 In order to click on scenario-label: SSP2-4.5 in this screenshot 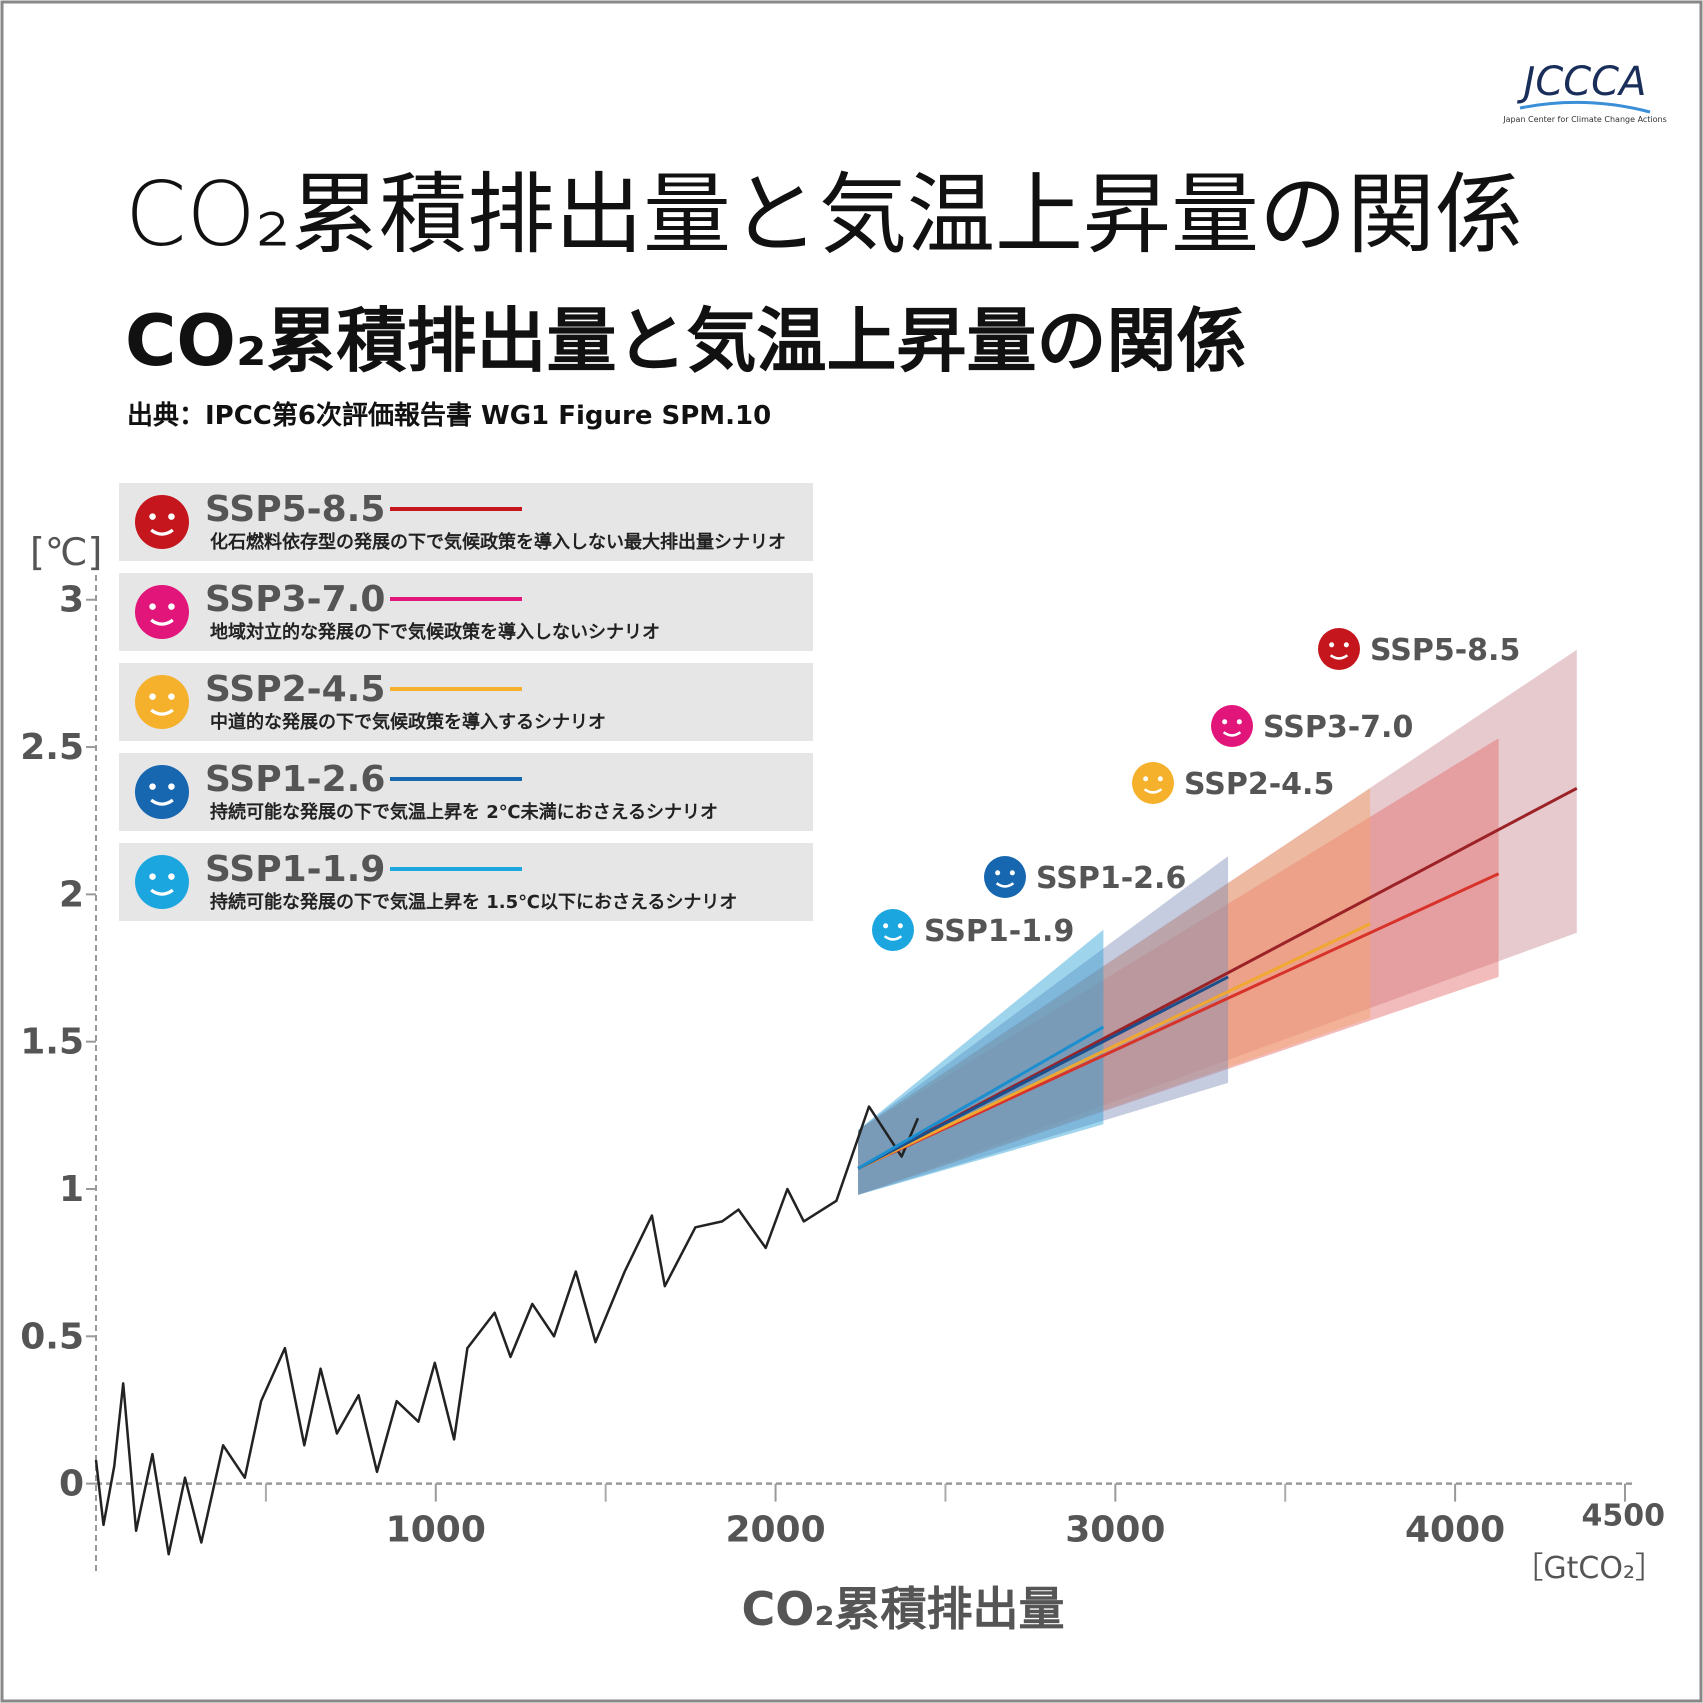, I will do `click(1259, 784)`.